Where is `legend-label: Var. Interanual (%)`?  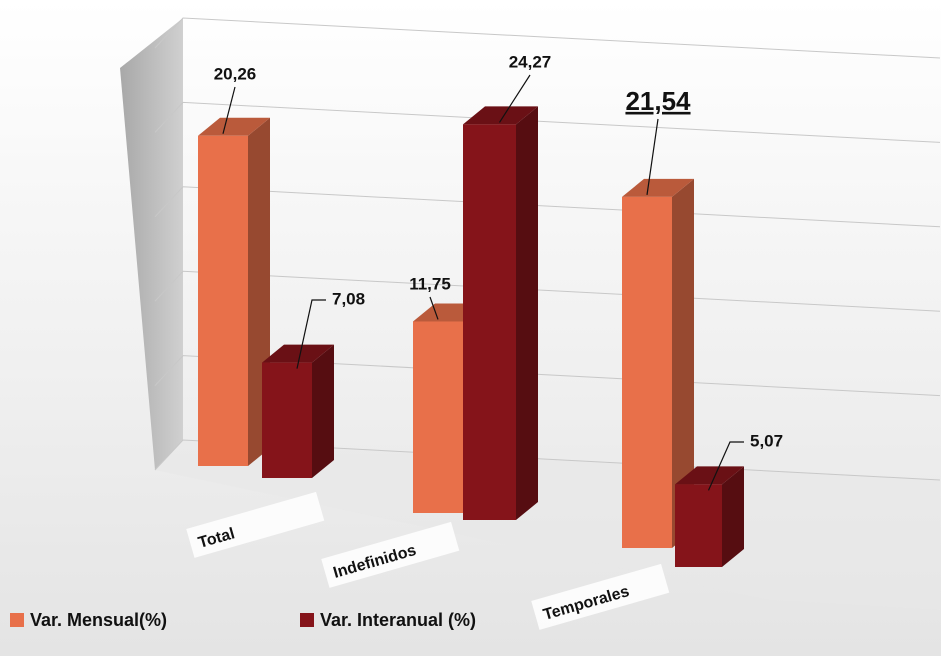
legend-label: Var. Interanual (%) is located at coordinates (398, 620).